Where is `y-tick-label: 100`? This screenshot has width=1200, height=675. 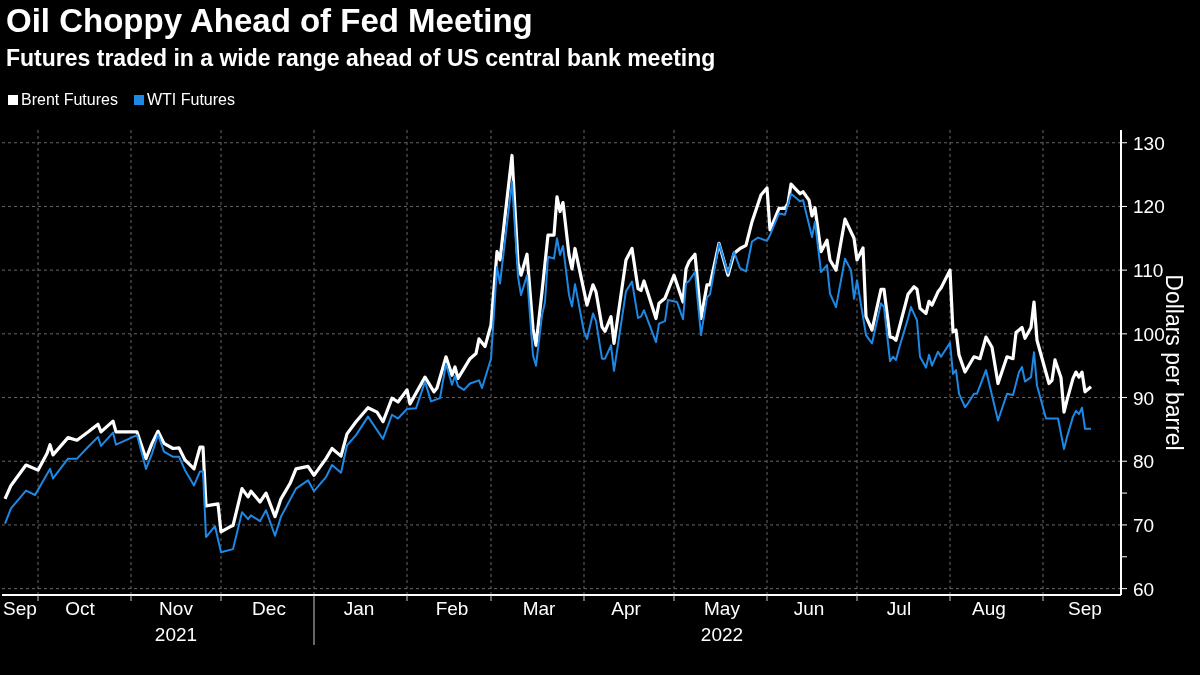
y-tick-label: 100 is located at coordinates (1149, 334).